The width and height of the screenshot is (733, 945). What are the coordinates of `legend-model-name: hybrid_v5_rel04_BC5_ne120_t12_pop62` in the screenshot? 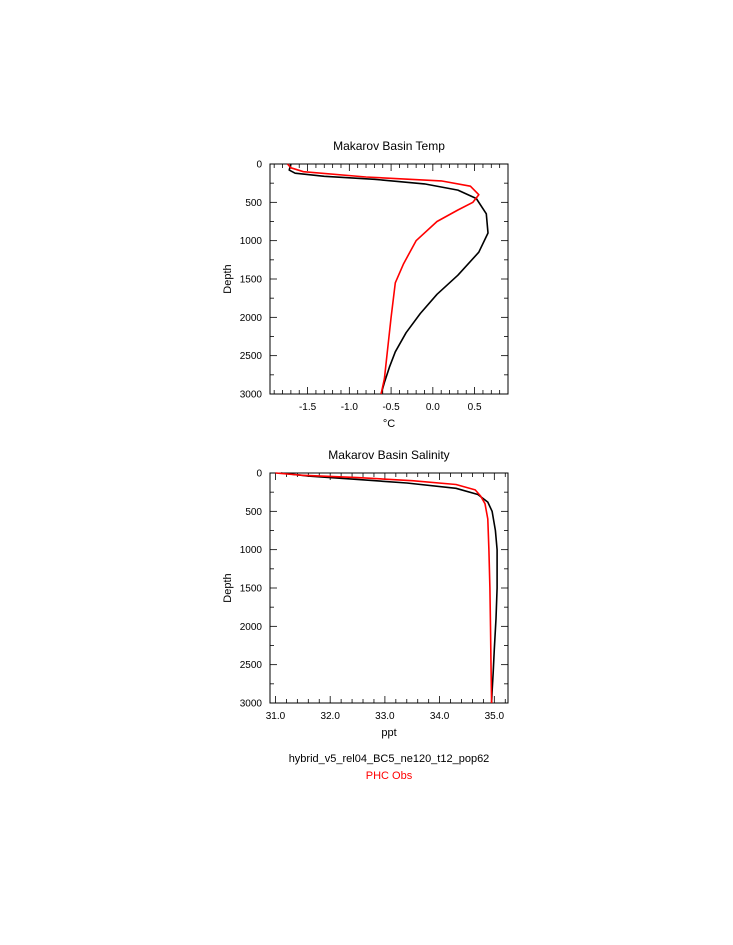 It's located at (389, 759).